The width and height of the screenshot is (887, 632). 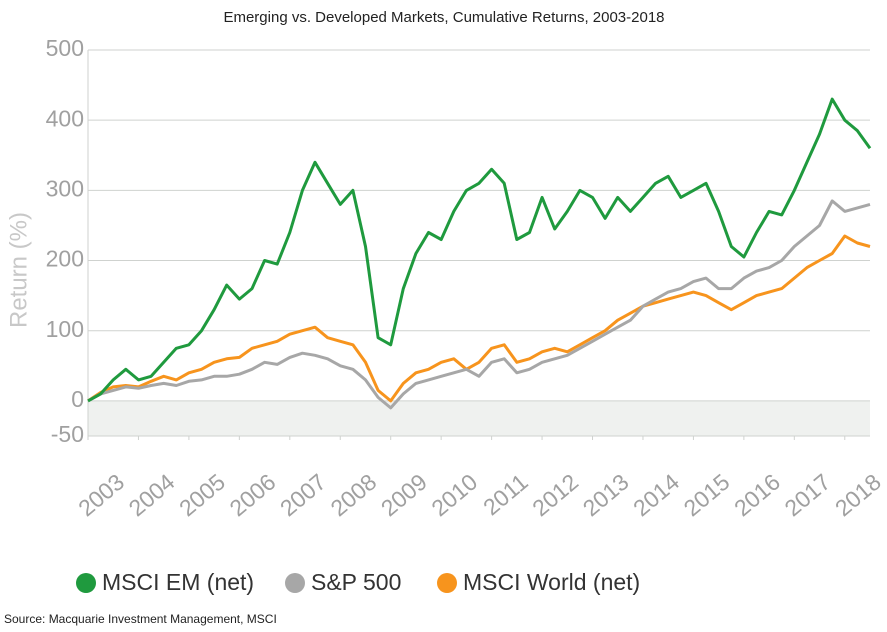 What do you see at coordinates (77, 399) in the screenshot?
I see `y-tick-label: 0` at bounding box center [77, 399].